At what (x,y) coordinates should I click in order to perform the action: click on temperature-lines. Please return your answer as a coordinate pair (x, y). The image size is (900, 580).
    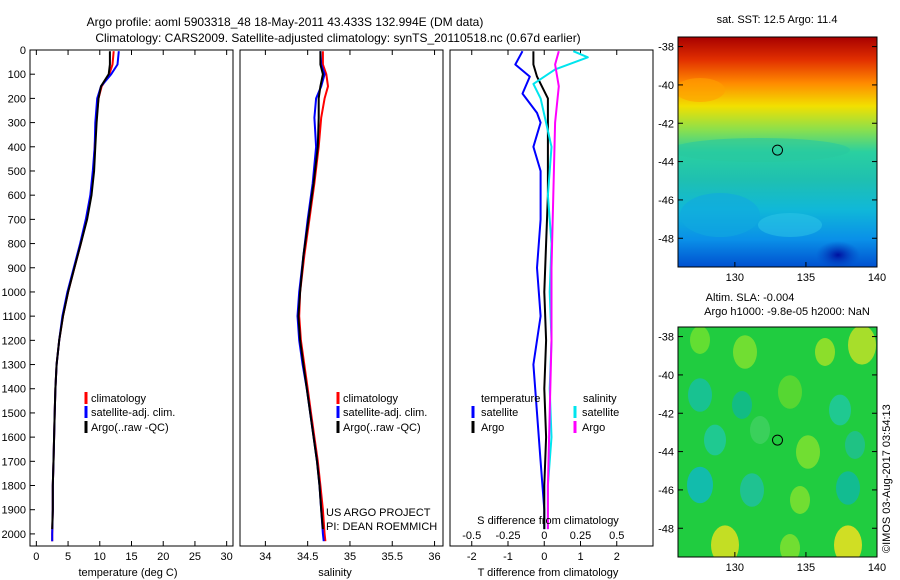
    Looking at the image, I should click on (85, 296).